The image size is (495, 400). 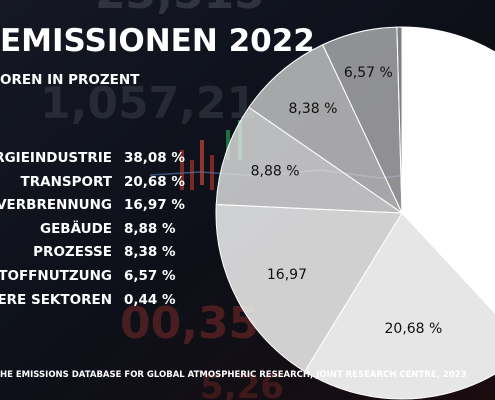 I want to click on legend-row: NDERE SEKTOREN 0,44 %, so click(x=91, y=300).